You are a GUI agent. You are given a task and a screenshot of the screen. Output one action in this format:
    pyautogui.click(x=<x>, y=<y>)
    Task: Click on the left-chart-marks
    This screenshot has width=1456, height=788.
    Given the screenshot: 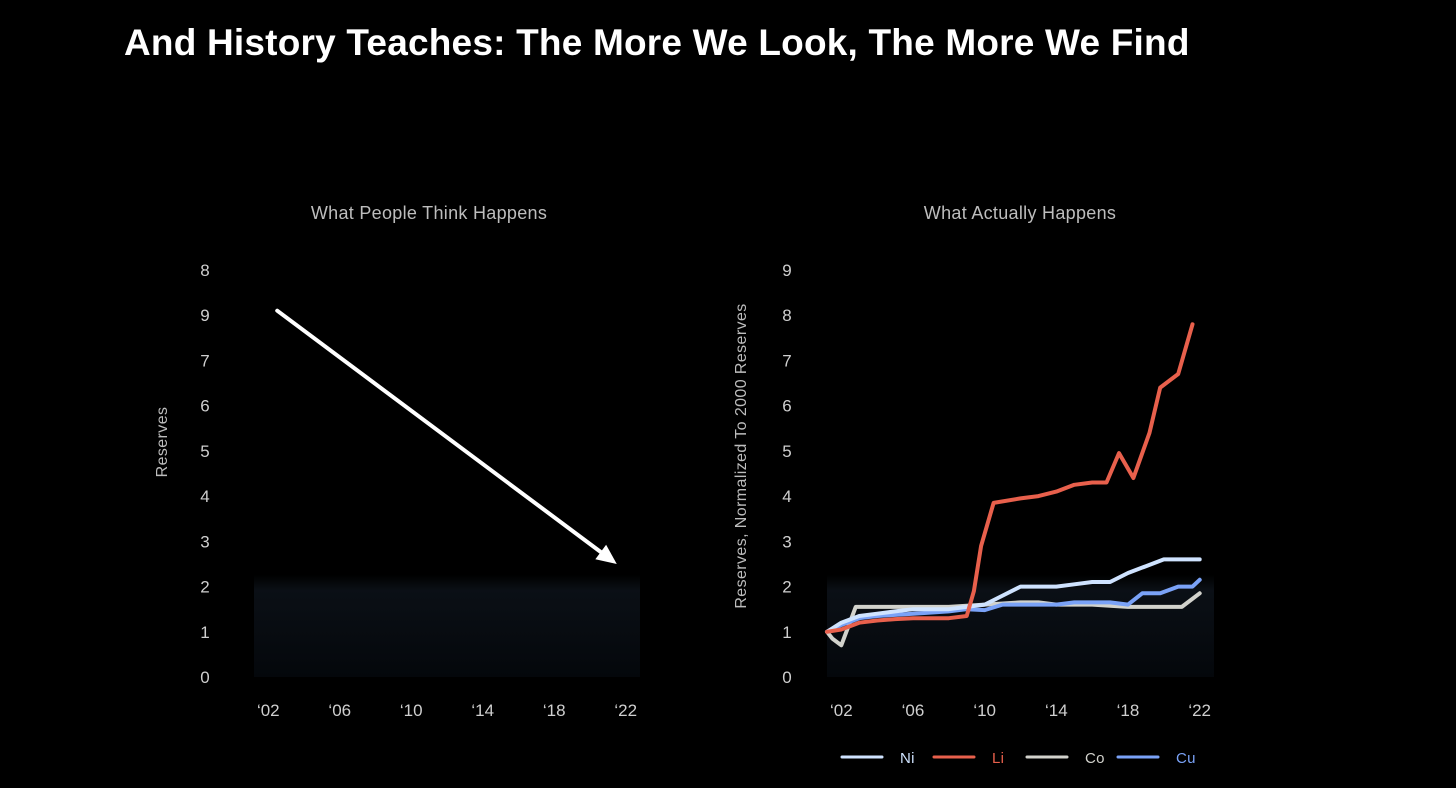 What is the action you would take?
    pyautogui.click(x=446, y=436)
    